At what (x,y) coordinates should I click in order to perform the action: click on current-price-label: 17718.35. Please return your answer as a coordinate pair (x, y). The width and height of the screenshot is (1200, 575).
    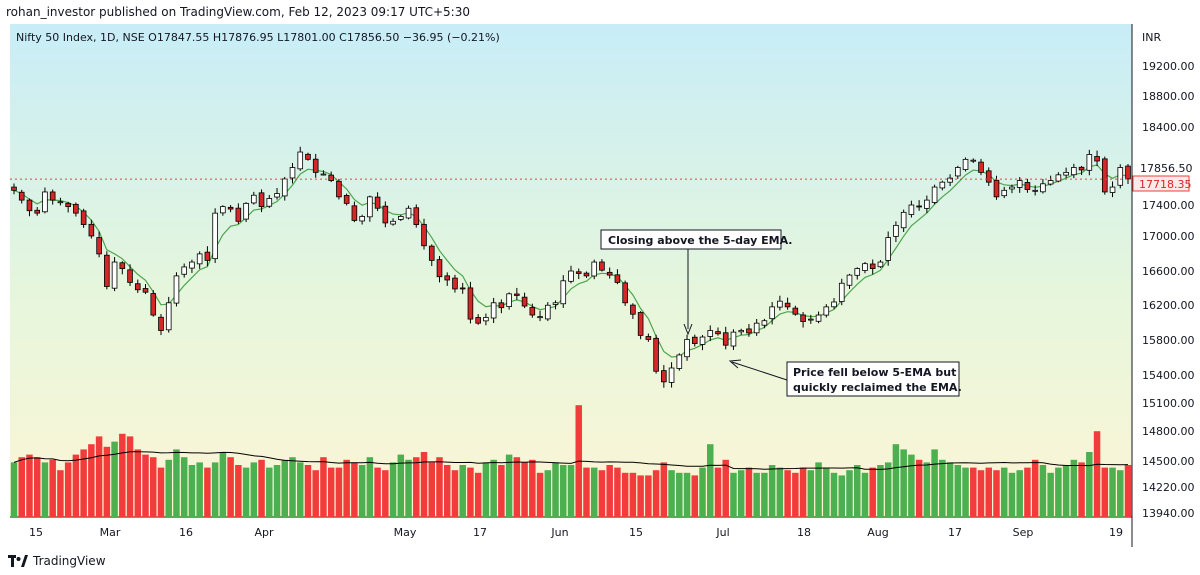
    Looking at the image, I should click on (1165, 184).